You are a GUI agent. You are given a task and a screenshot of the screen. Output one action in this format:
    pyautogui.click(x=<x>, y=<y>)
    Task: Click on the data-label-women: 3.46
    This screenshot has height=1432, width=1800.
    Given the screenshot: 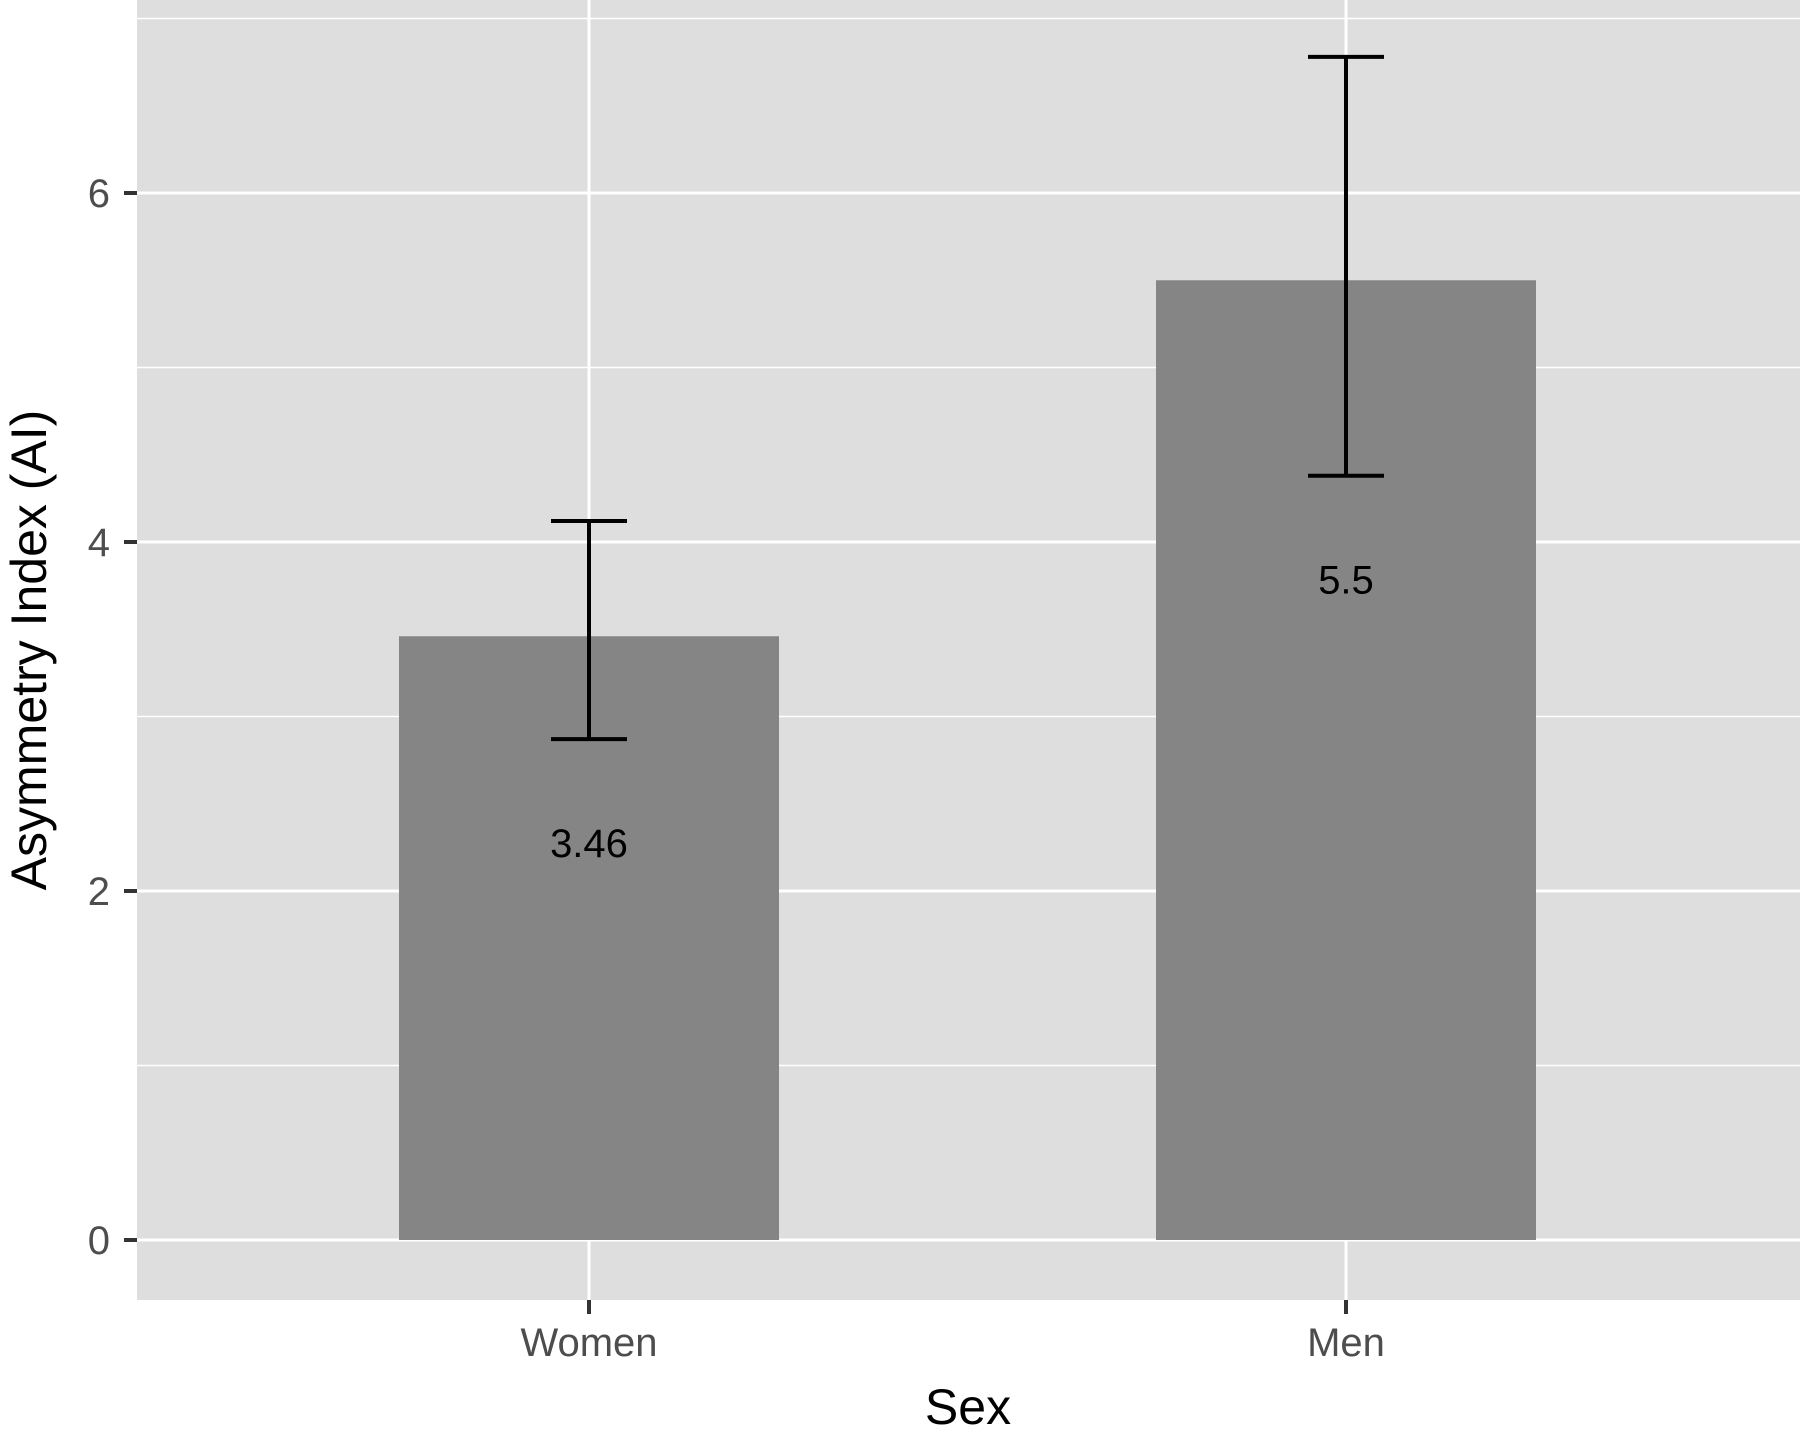 What is the action you would take?
    pyautogui.click(x=589, y=844)
    